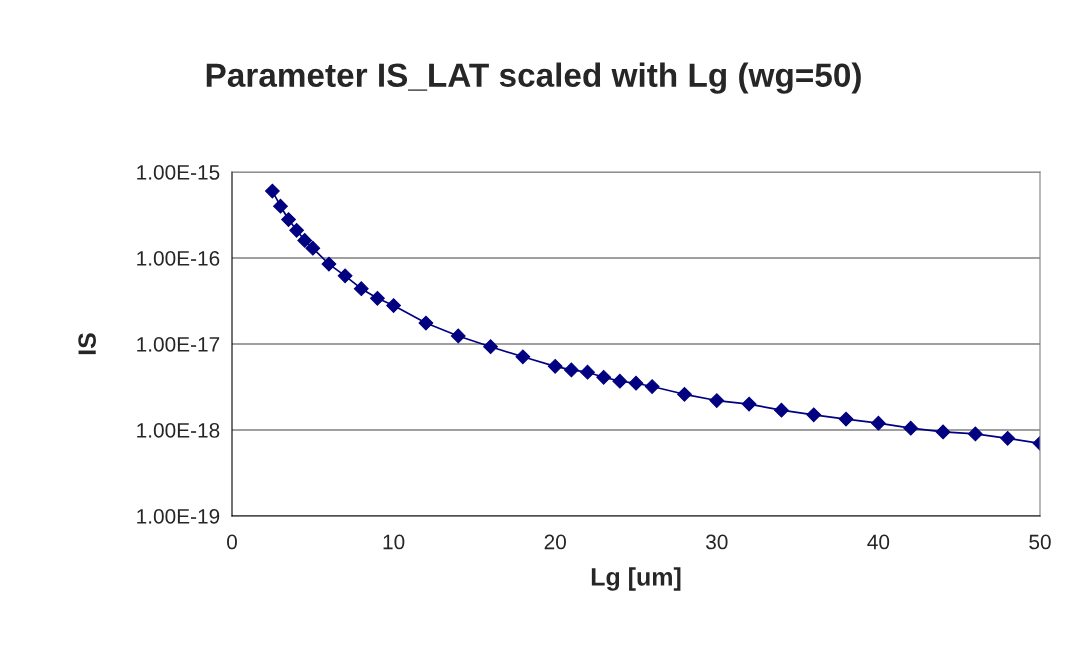 Image resolution: width=1067 pixels, height=658 pixels. Describe the element at coordinates (178, 344) in the screenshot. I see `y-tick-label: 1.00E-17` at that location.